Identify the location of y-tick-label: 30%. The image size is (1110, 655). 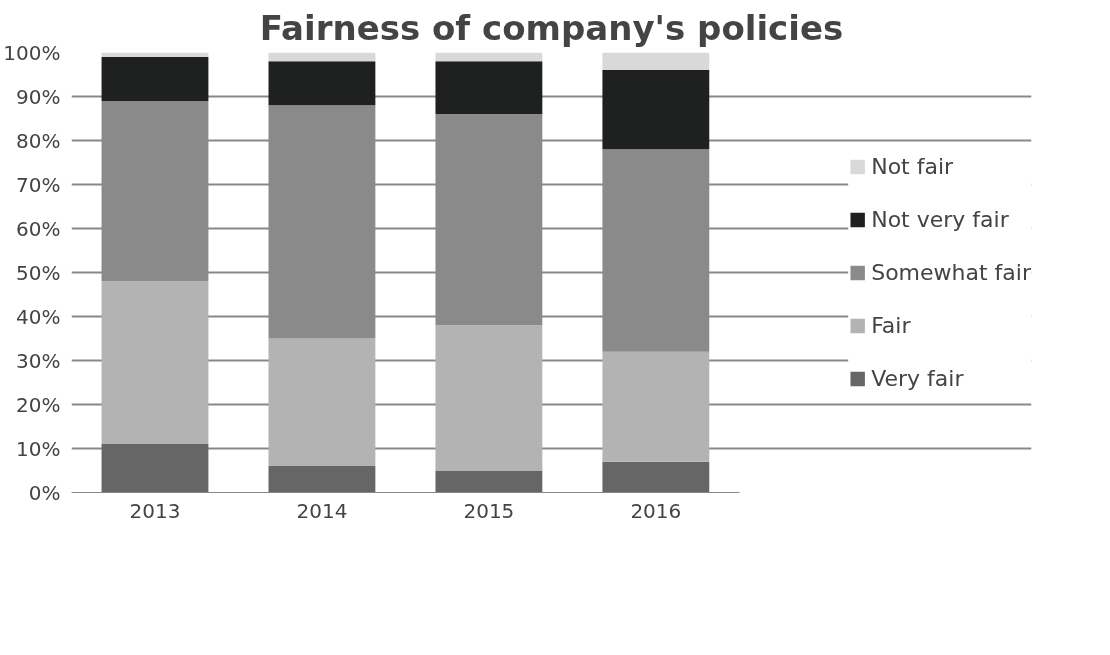
(38, 360).